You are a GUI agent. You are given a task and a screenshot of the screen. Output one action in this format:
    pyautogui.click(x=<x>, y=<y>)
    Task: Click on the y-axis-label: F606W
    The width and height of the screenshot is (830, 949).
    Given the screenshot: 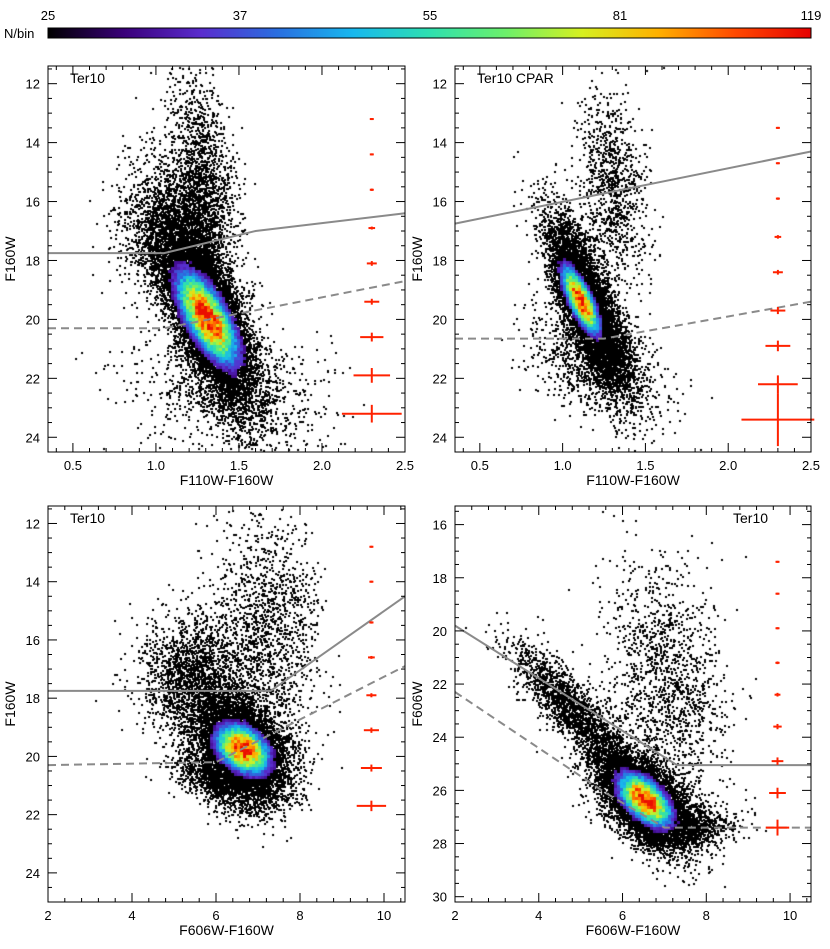 What is the action you would take?
    pyautogui.click(x=417, y=704)
    